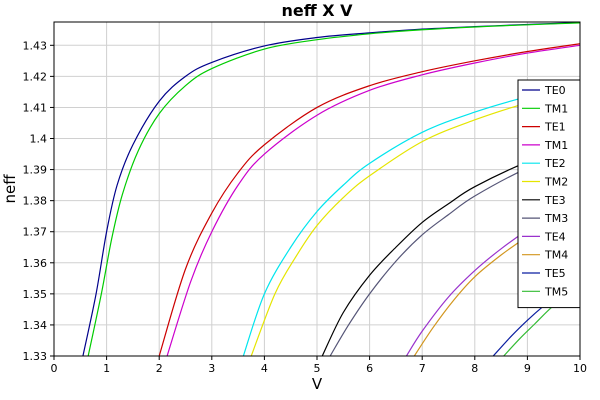  What do you see at coordinates (211, 368) in the screenshot?
I see `x-tick-label: 3` at bounding box center [211, 368].